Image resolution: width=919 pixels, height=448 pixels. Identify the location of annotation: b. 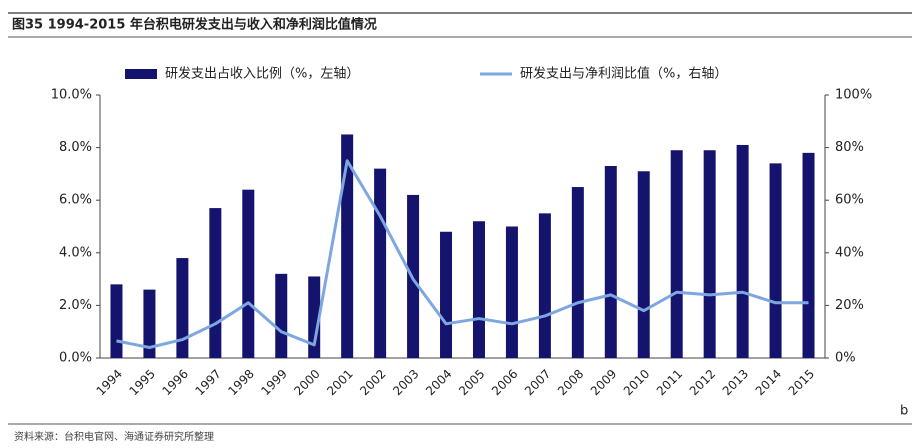
(904, 411).